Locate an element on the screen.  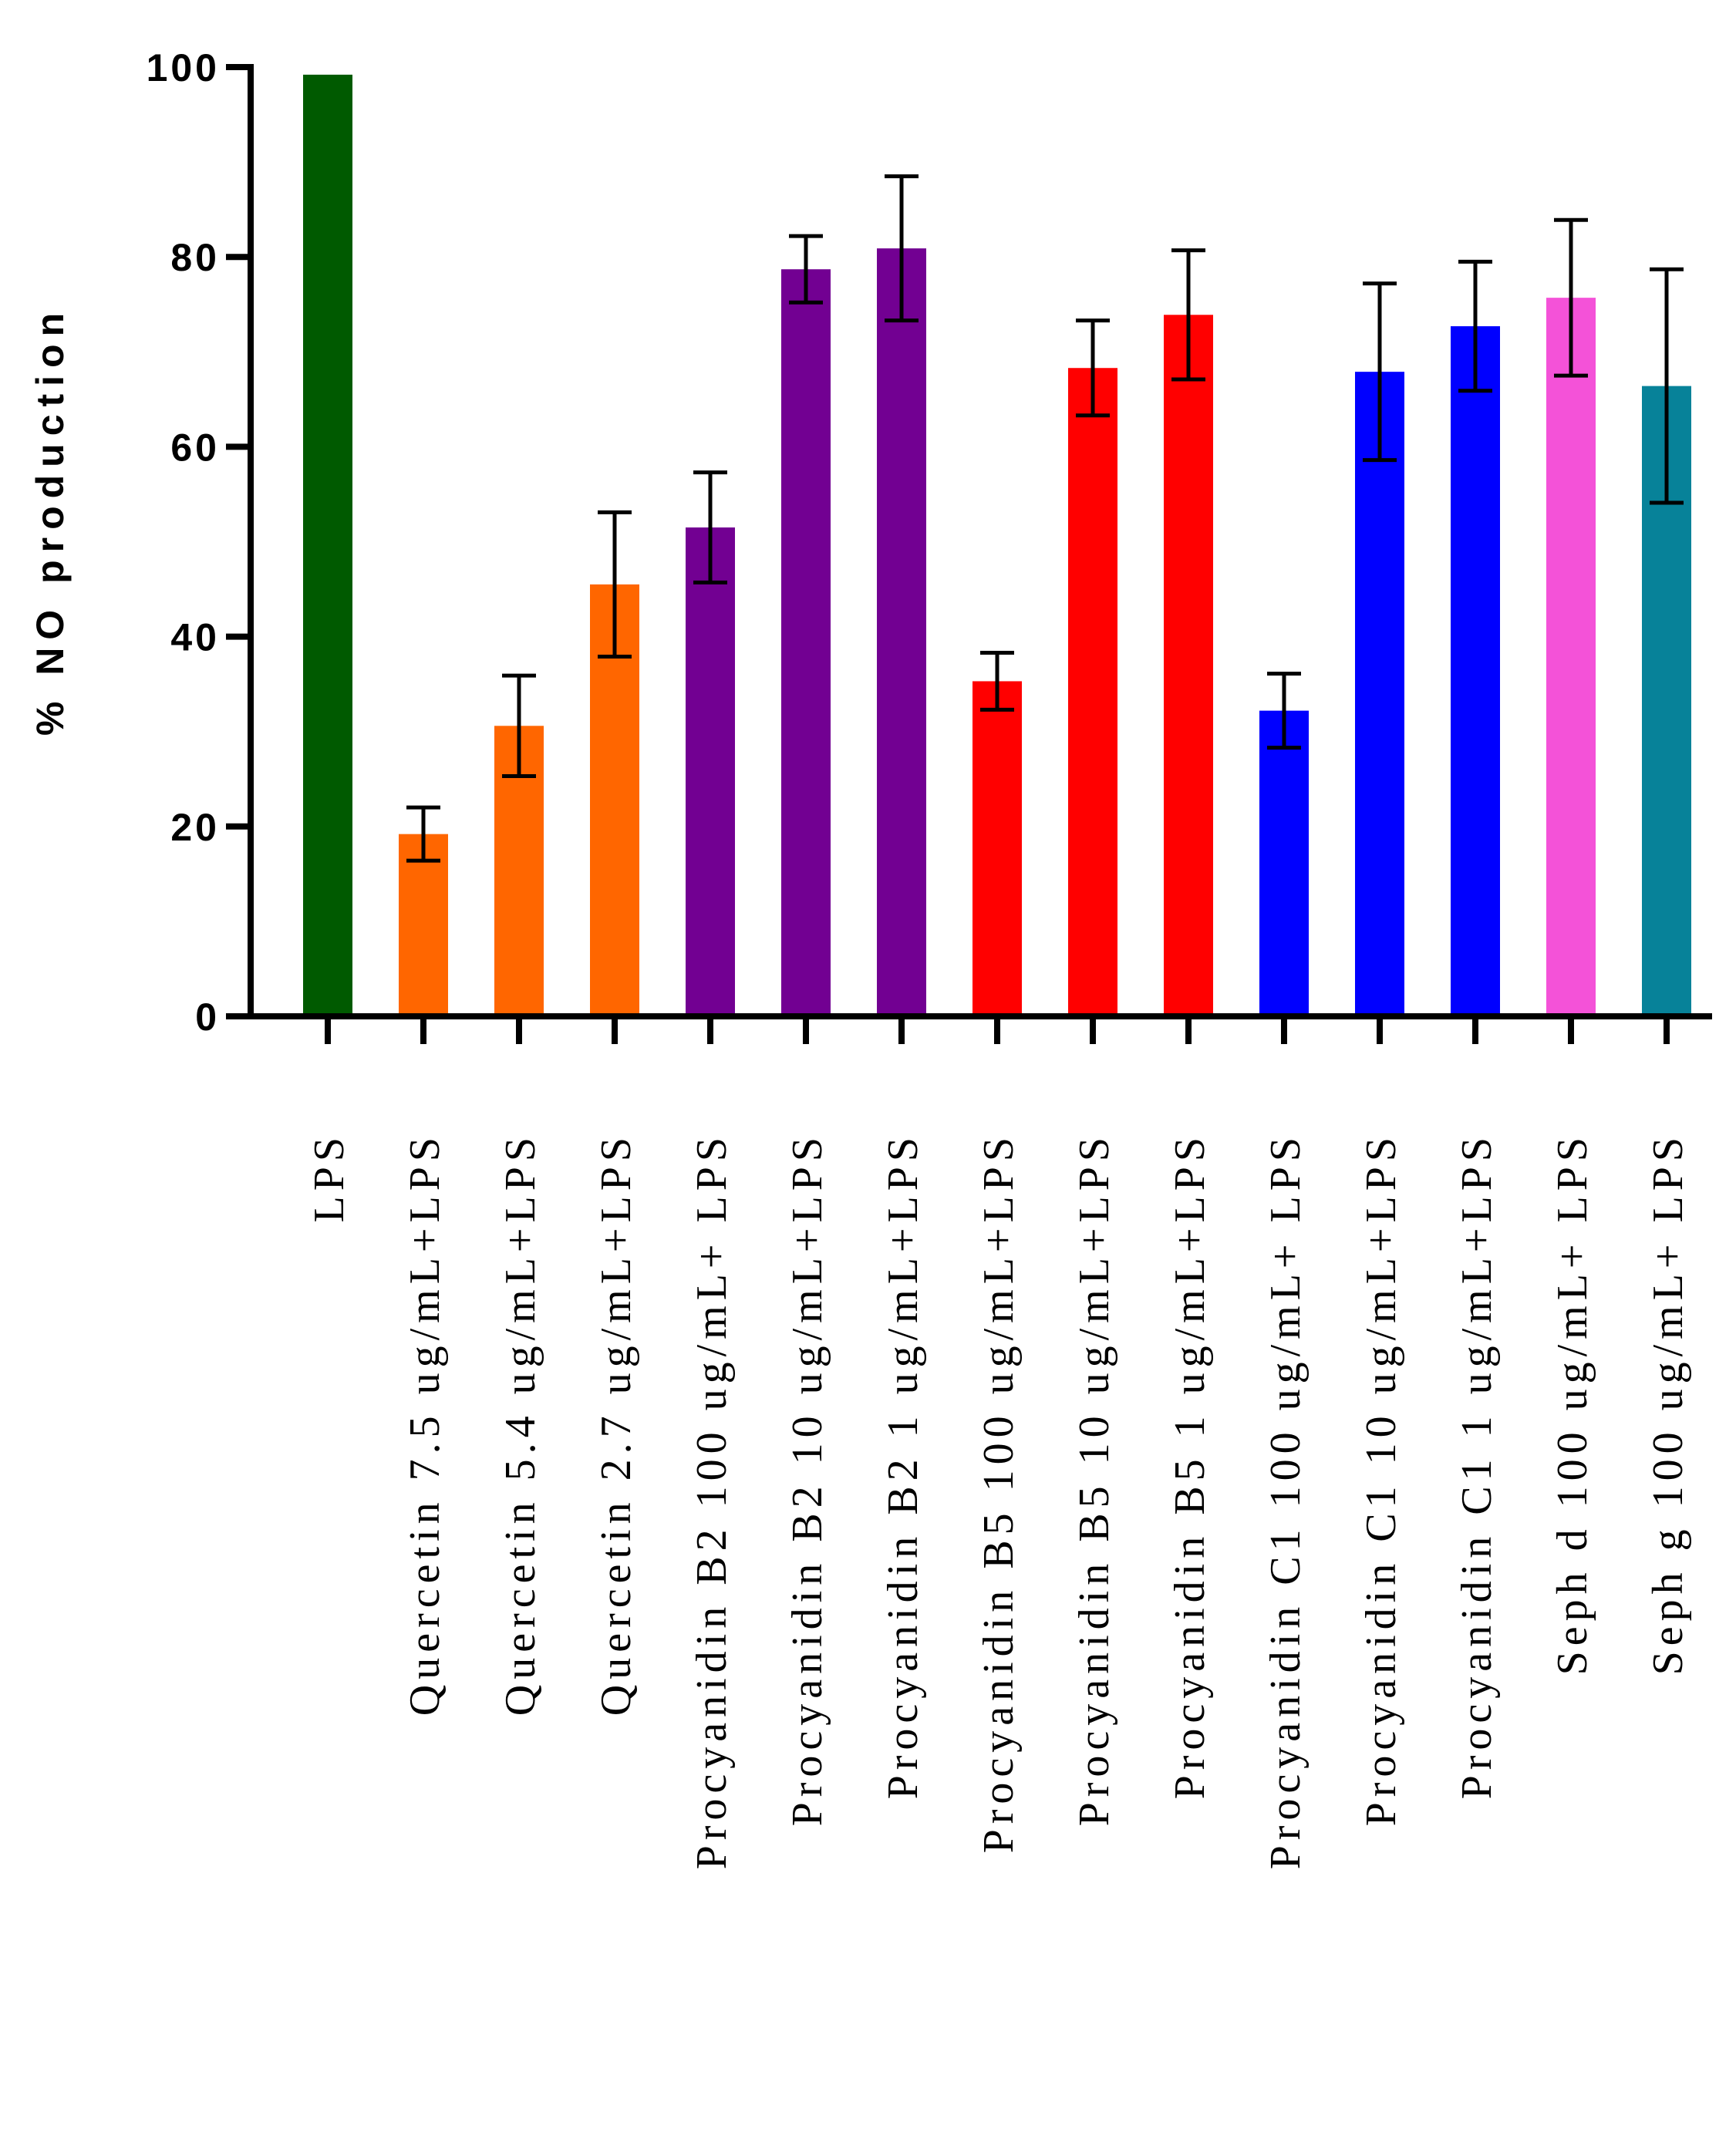
x-tick-label: Procyanidin C1 1 ug/mL+LPS is located at coordinates (1477, 1466).